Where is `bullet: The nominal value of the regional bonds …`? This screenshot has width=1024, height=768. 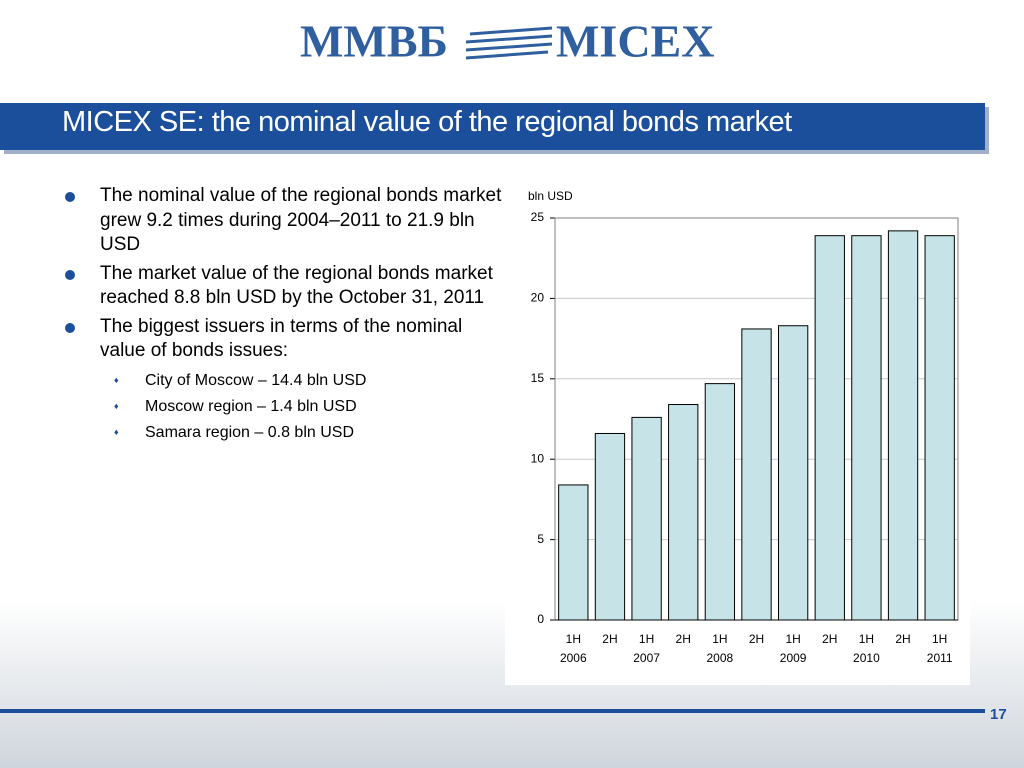 bullet: The nominal value of the regional bonds … is located at coordinates (284, 221).